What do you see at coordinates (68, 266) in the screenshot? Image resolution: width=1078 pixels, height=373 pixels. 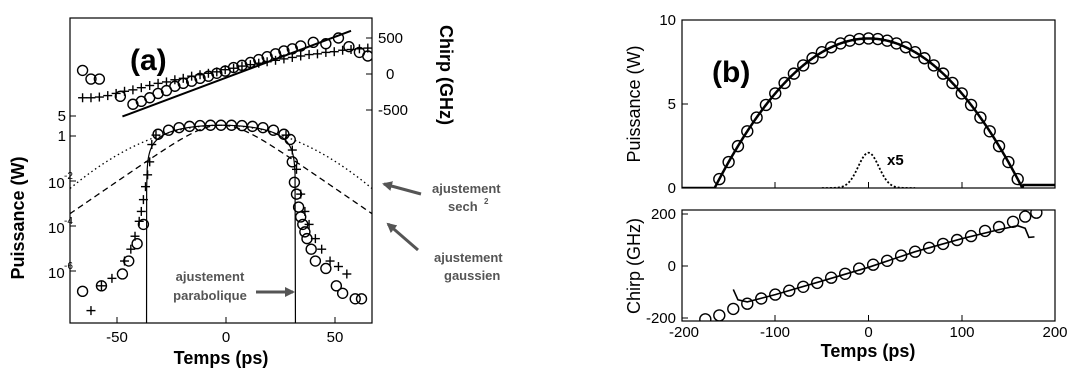 I see `y-tick-exponent: -6` at bounding box center [68, 266].